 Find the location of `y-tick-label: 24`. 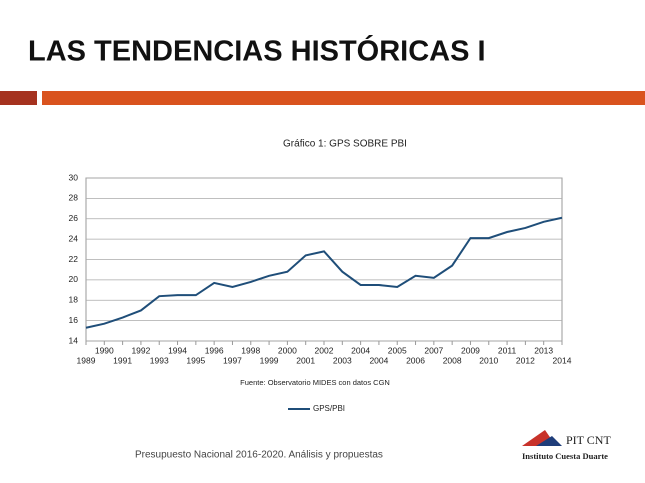

y-tick-label: 24 is located at coordinates (74, 238).